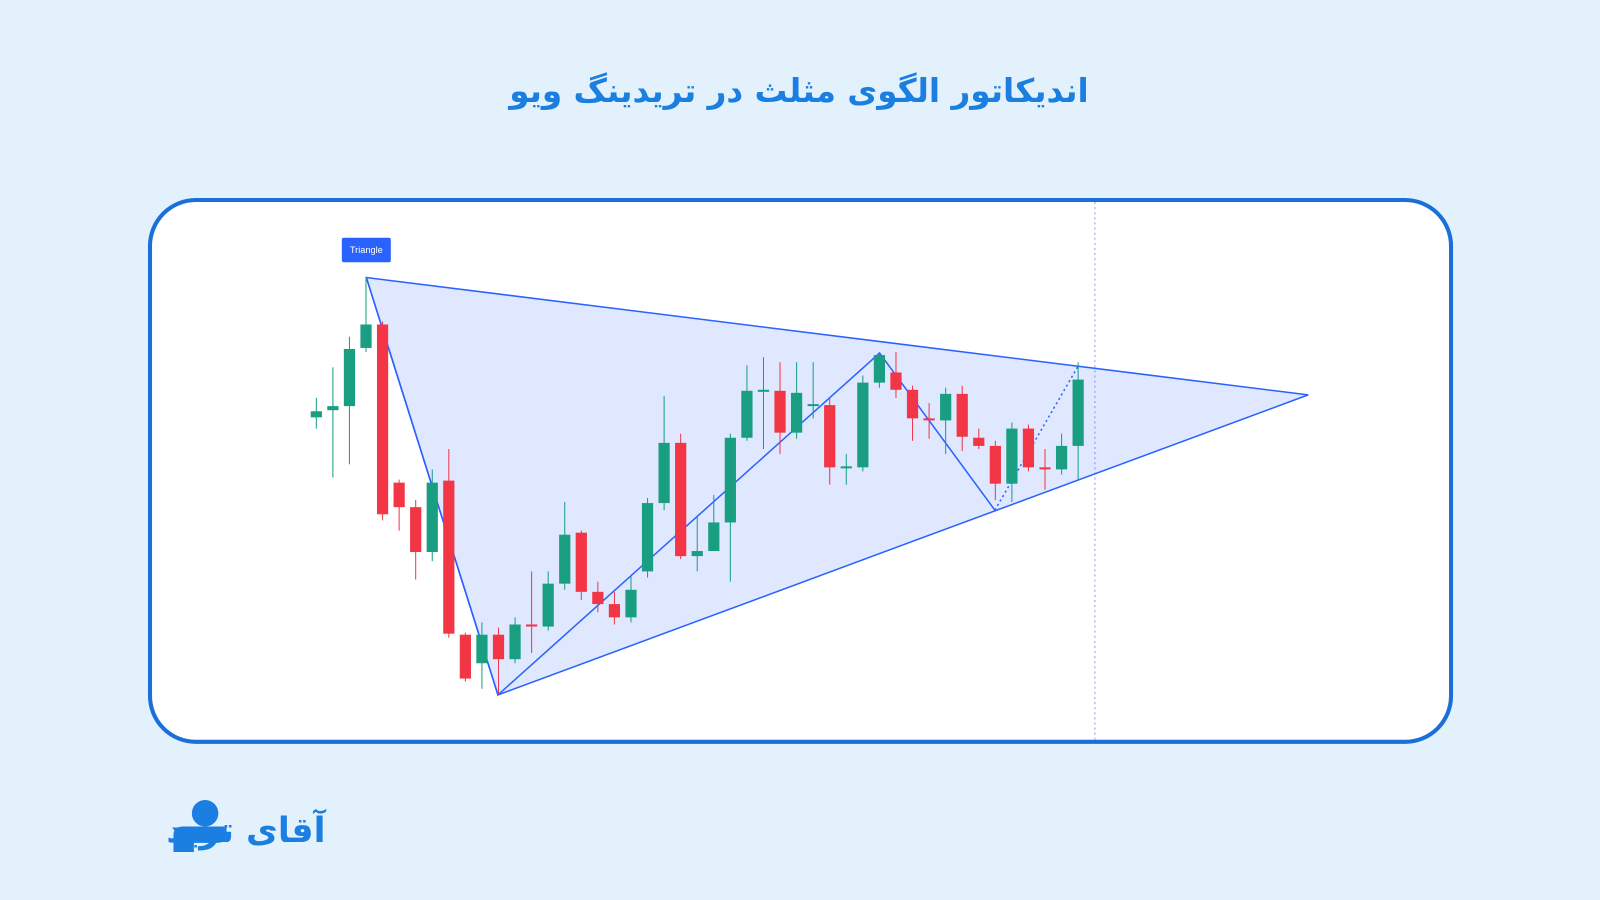 The height and width of the screenshot is (900, 1600). Describe the element at coordinates (205, 813) in the screenshot. I see `logo-icon-head` at that location.